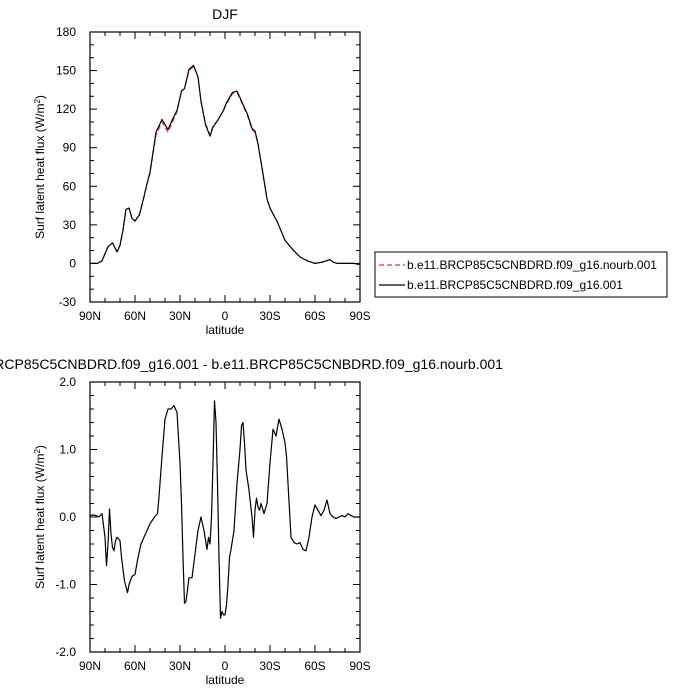 Image resolution: width=700 pixels, height=700 pixels. Describe the element at coordinates (269, 316) in the screenshot. I see `top-x-tick-label: 30S` at that location.